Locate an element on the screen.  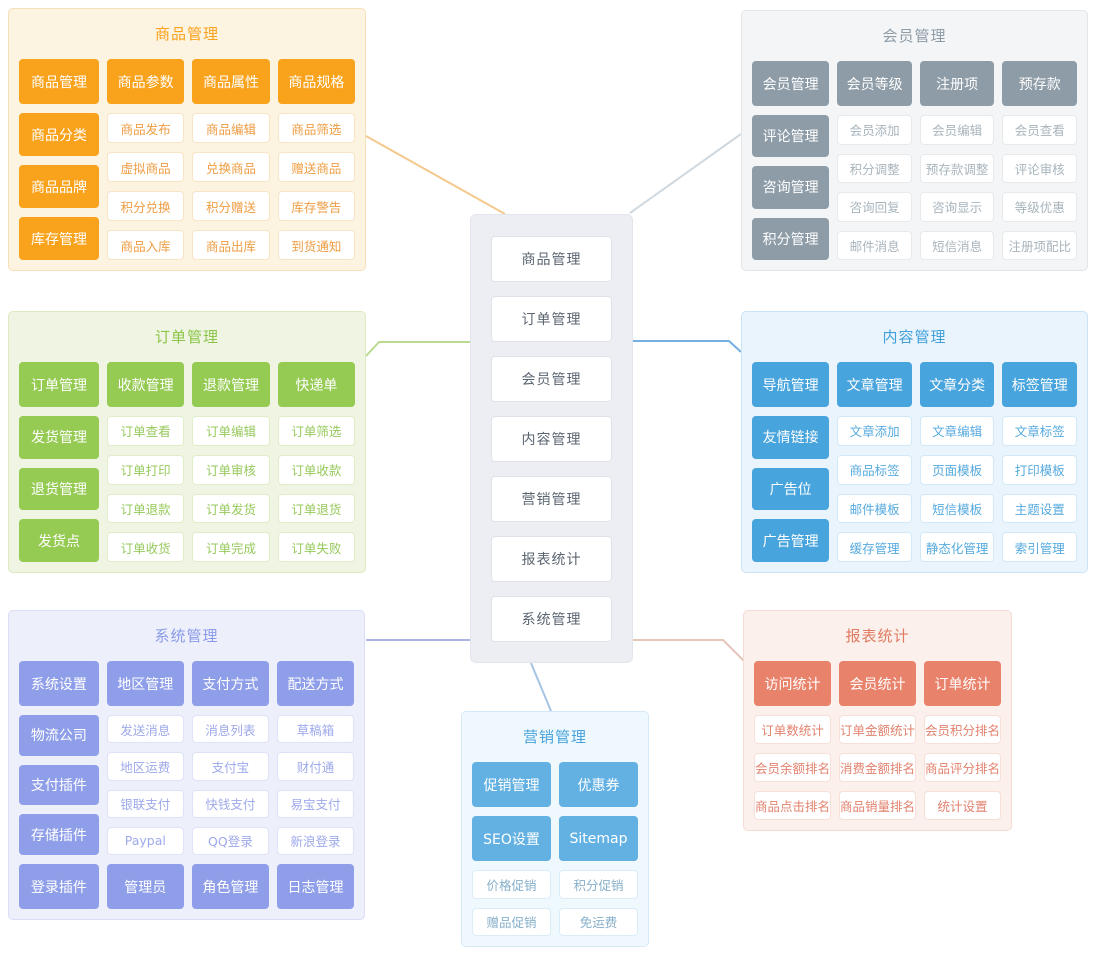
menu-item: 短信模板 is located at coordinates (957, 508).